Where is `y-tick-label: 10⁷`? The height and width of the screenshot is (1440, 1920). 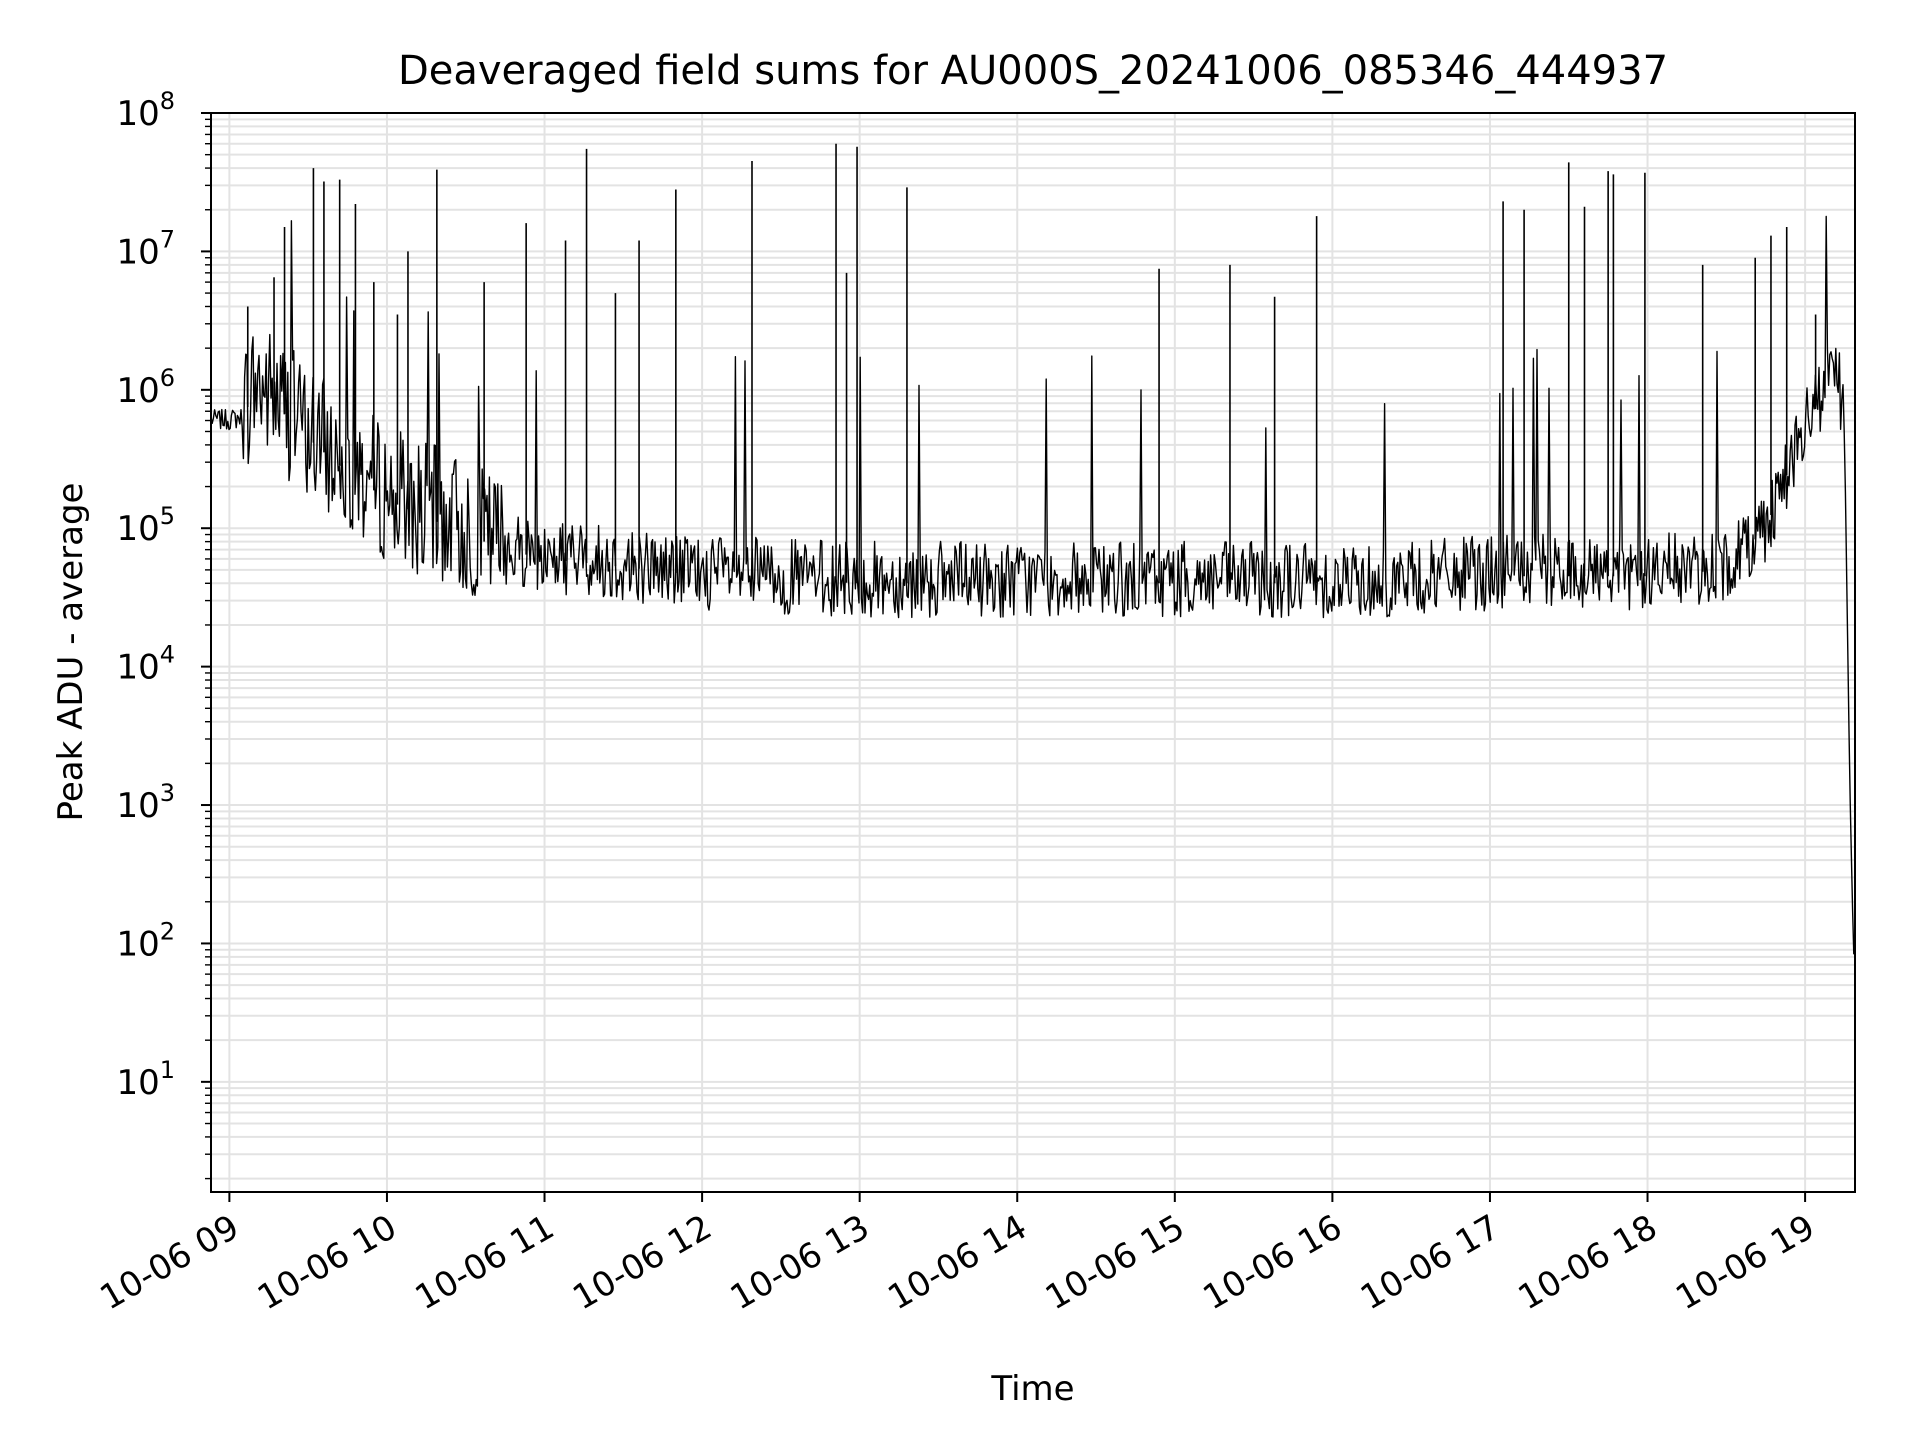 y-tick-label: 10⁷ is located at coordinates (145, 248).